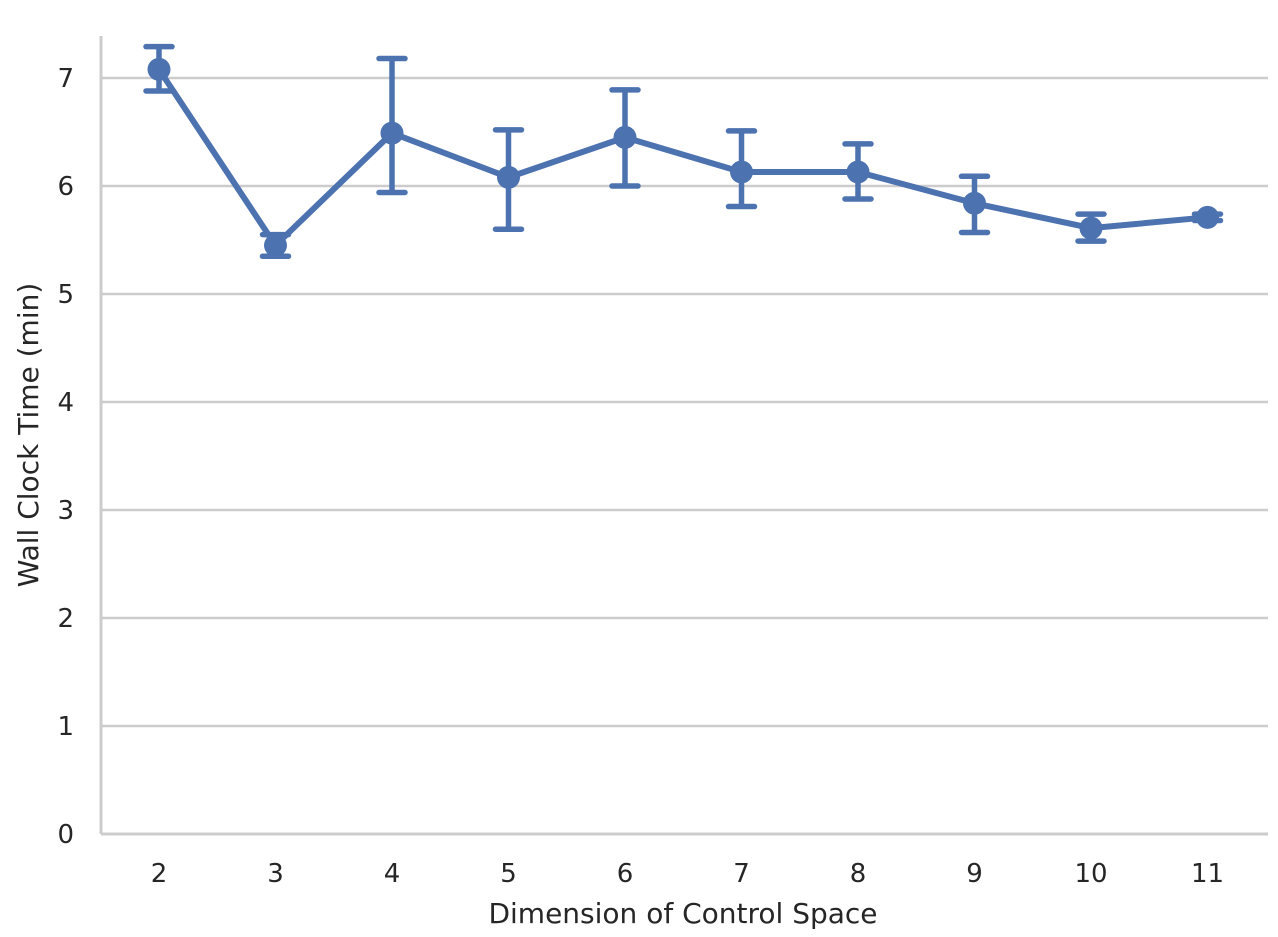 This screenshot has height=937, width=1278. Describe the element at coordinates (741, 874) in the screenshot. I see `x-tick-label: 7` at that location.